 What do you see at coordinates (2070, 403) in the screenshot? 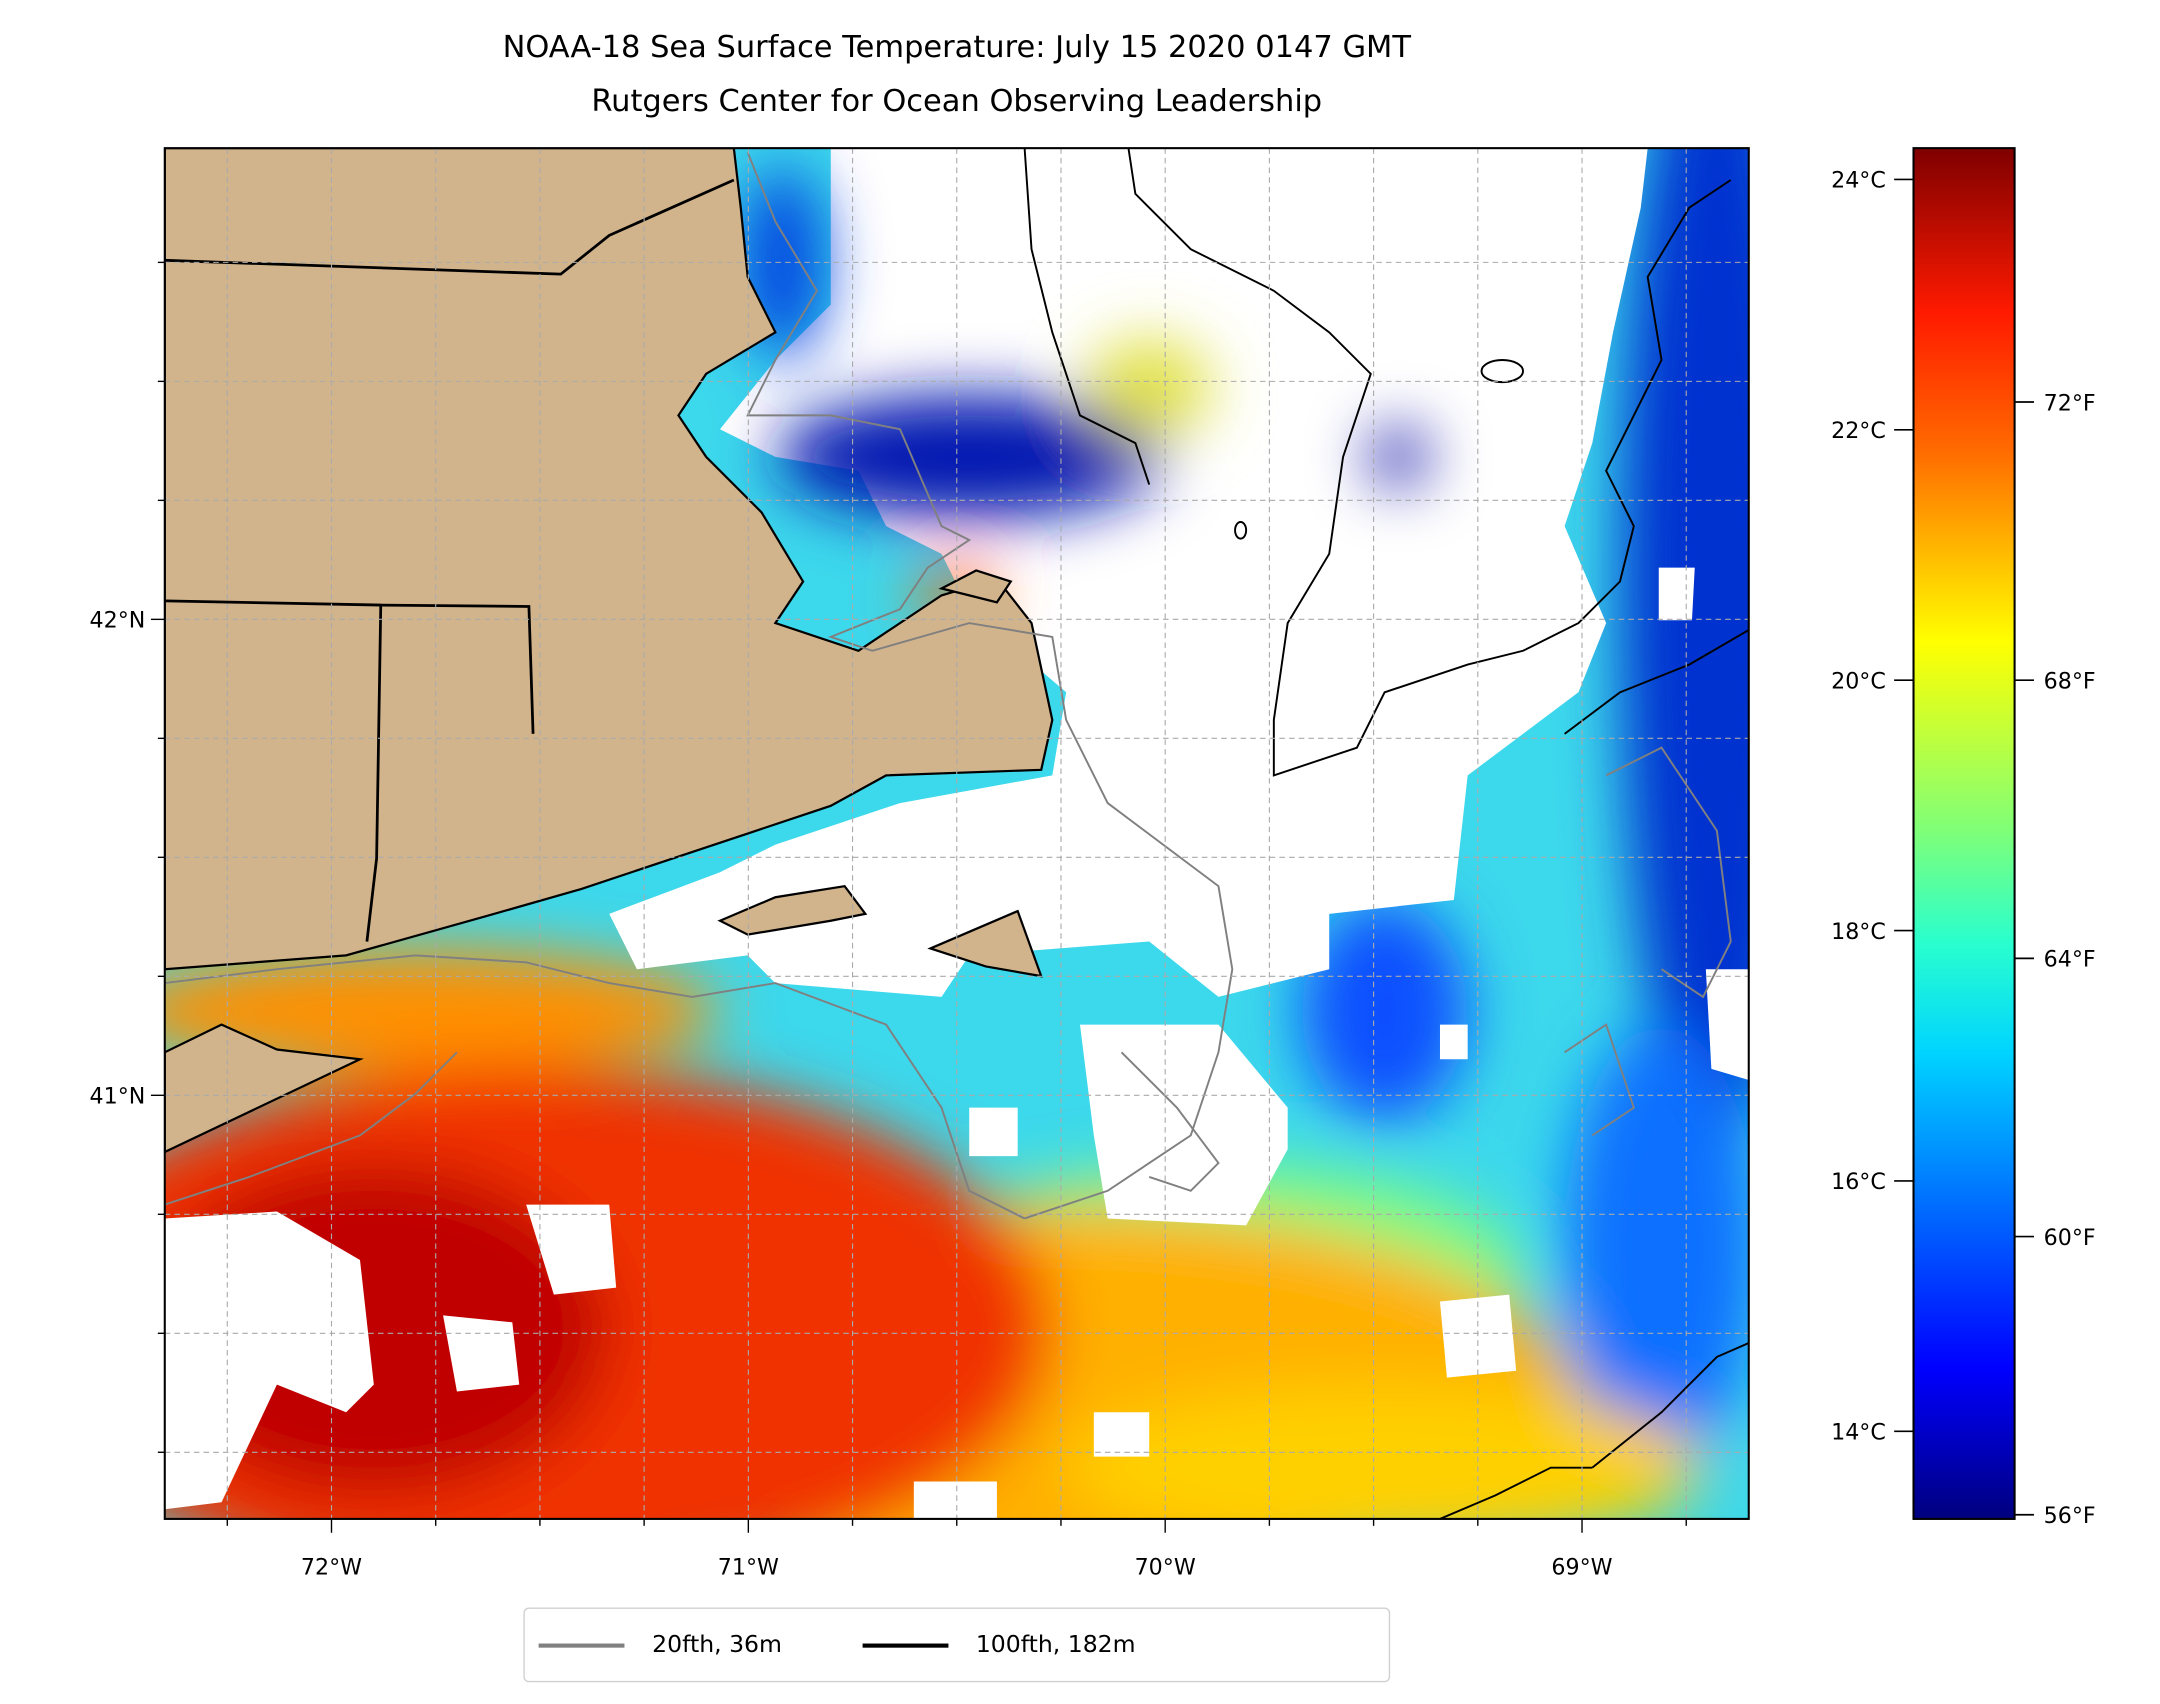
I see `colorbar-label-f: 72°F` at bounding box center [2070, 403].